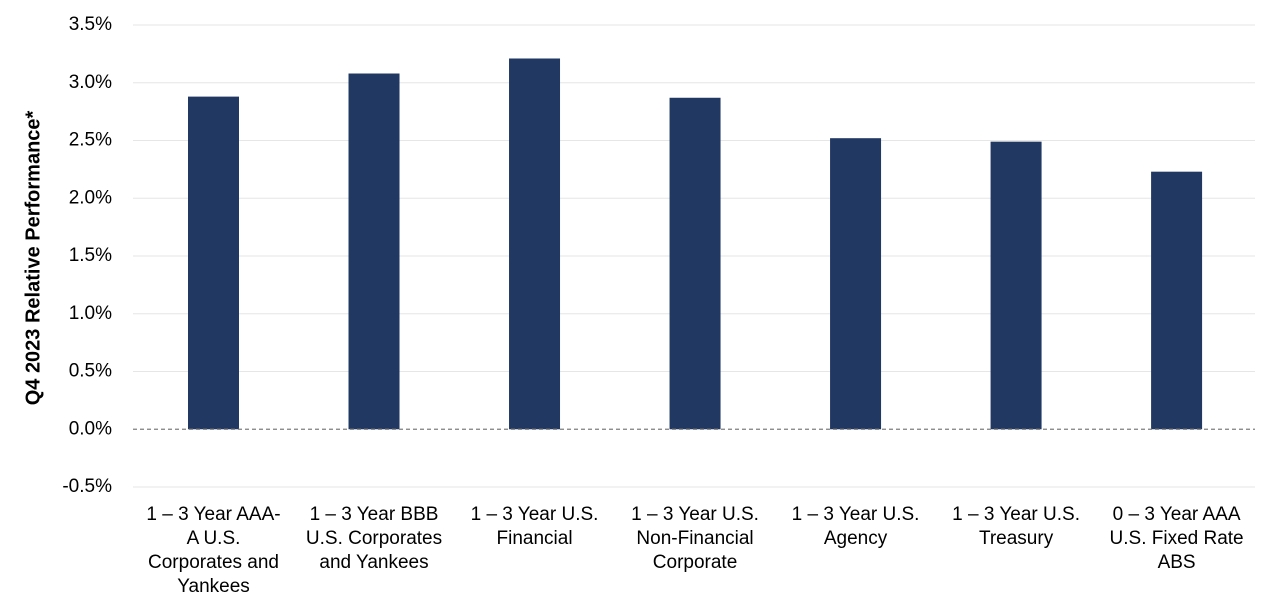 The image size is (1280, 613). What do you see at coordinates (1016, 538) in the screenshot?
I see `x-tick-label-line: Treasury` at bounding box center [1016, 538].